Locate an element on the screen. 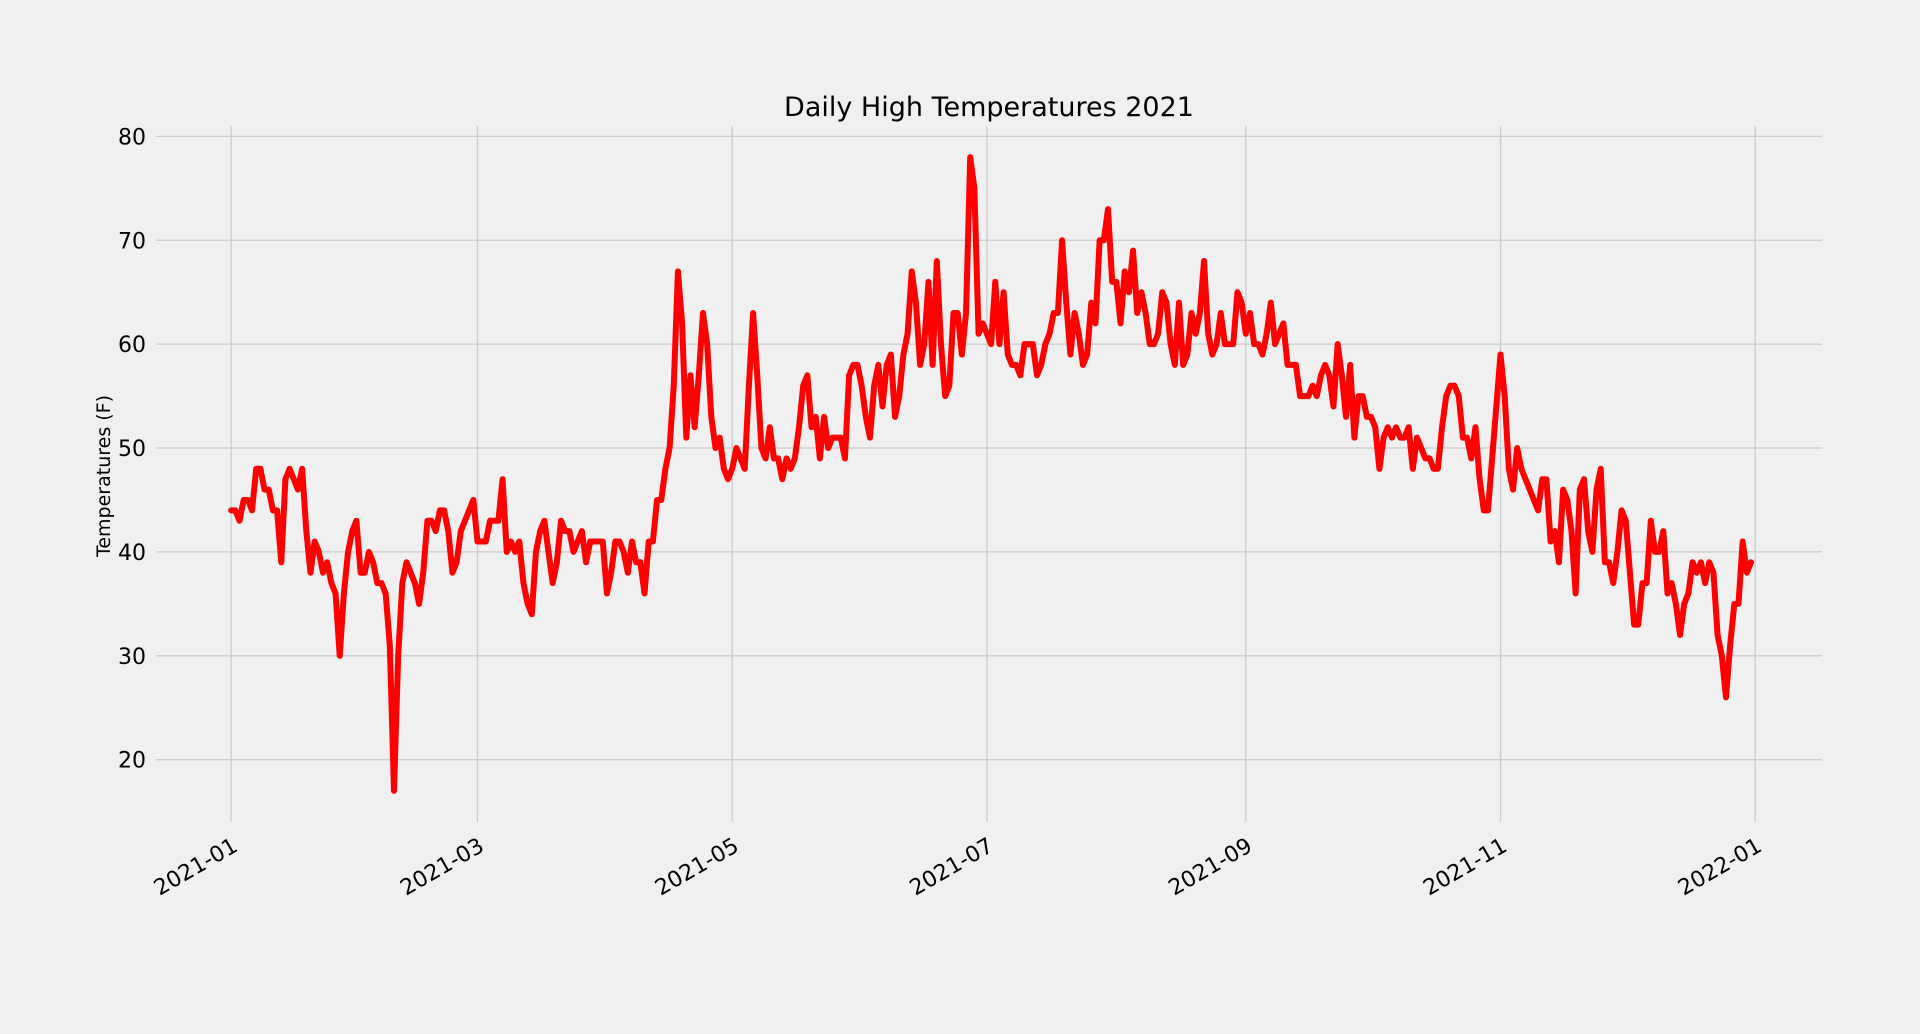 The height and width of the screenshot is (1034, 1920). y-tick-label: 20 is located at coordinates (132, 761).